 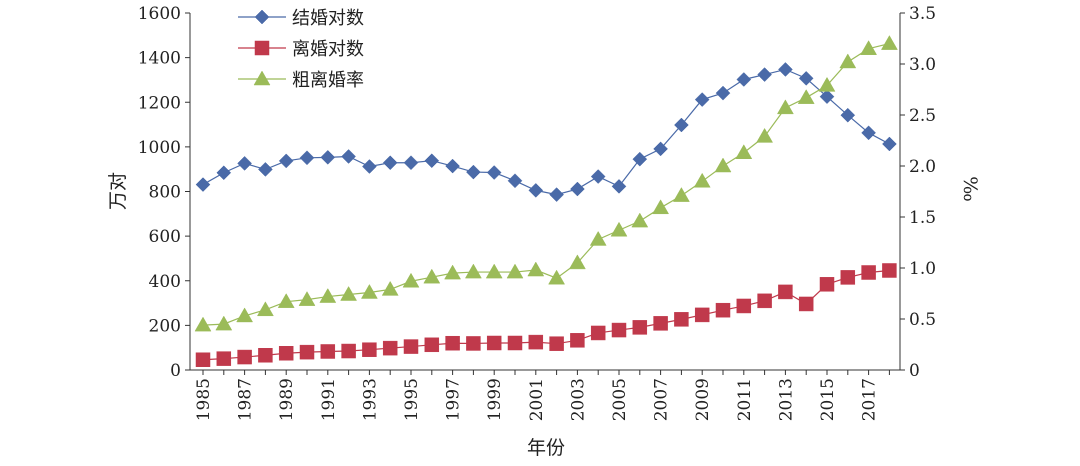 What do you see at coordinates (370, 399) in the screenshot?
I see `x-tick-label: 1993` at bounding box center [370, 399].